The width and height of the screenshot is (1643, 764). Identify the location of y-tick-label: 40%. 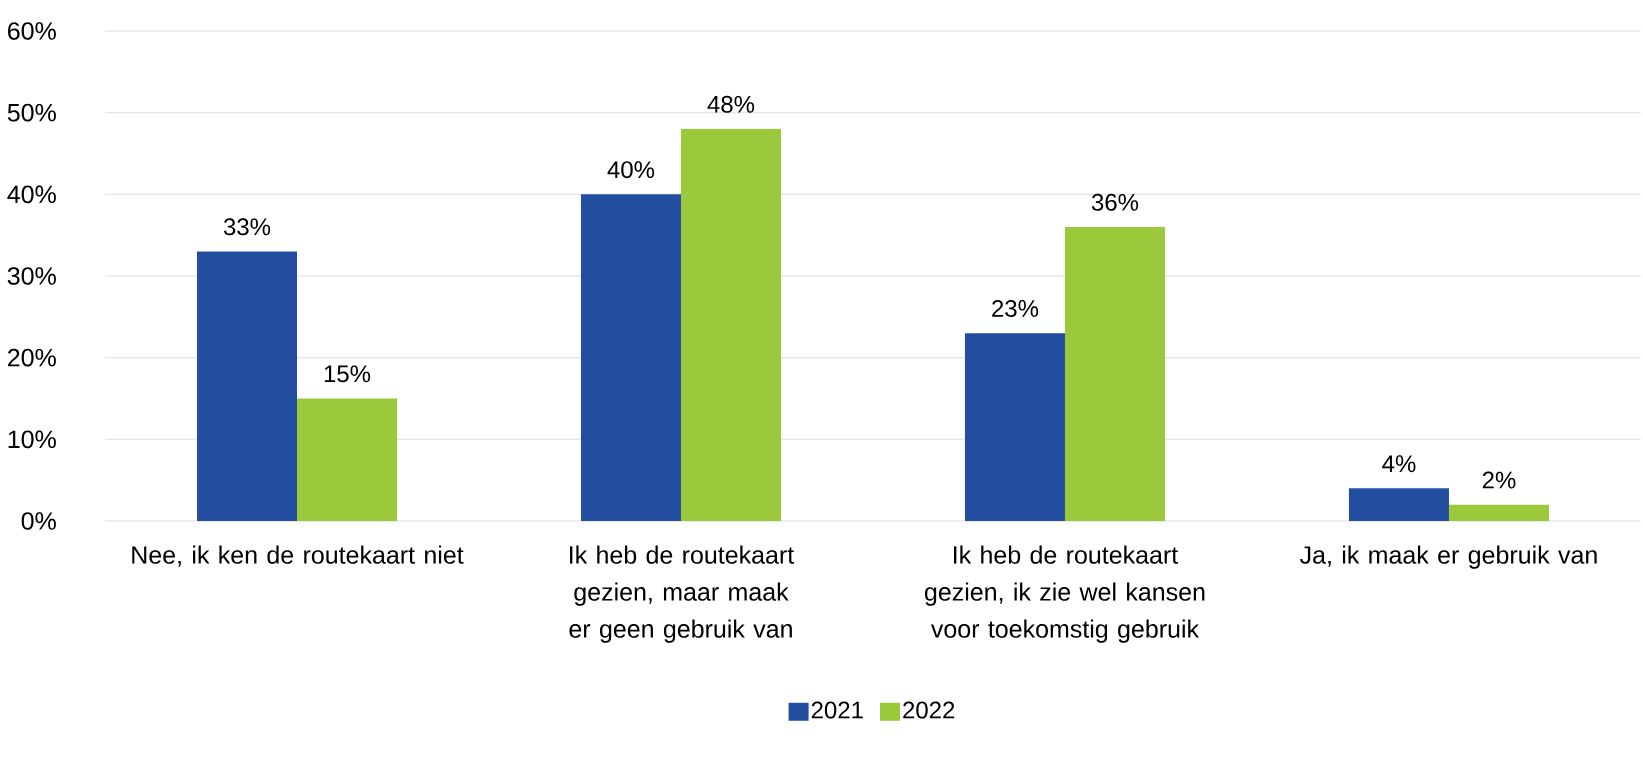
(31, 194).